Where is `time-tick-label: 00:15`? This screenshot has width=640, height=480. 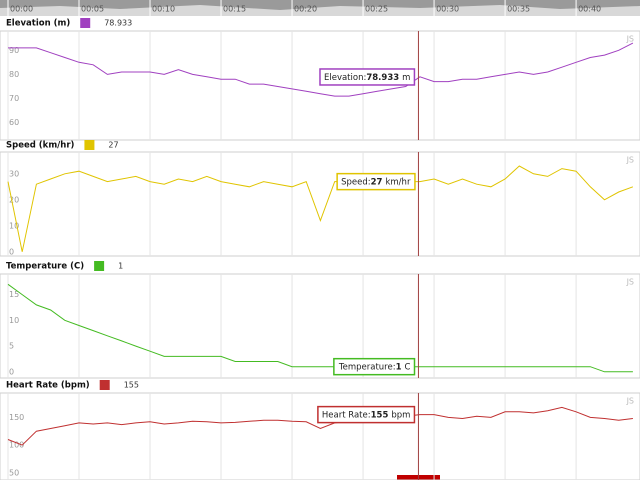
time-tick-label: 00:15 is located at coordinates (234, 9).